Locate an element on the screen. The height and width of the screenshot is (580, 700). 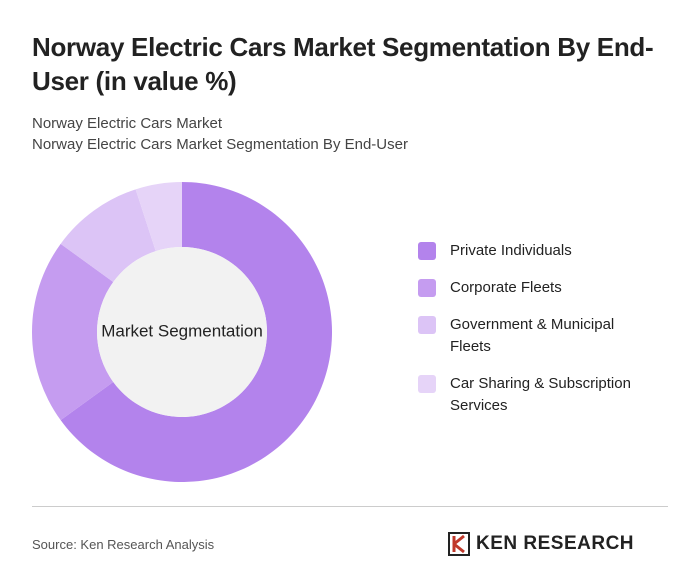
brand-logo: KEN RESEARCH is located at coordinates (541, 544).